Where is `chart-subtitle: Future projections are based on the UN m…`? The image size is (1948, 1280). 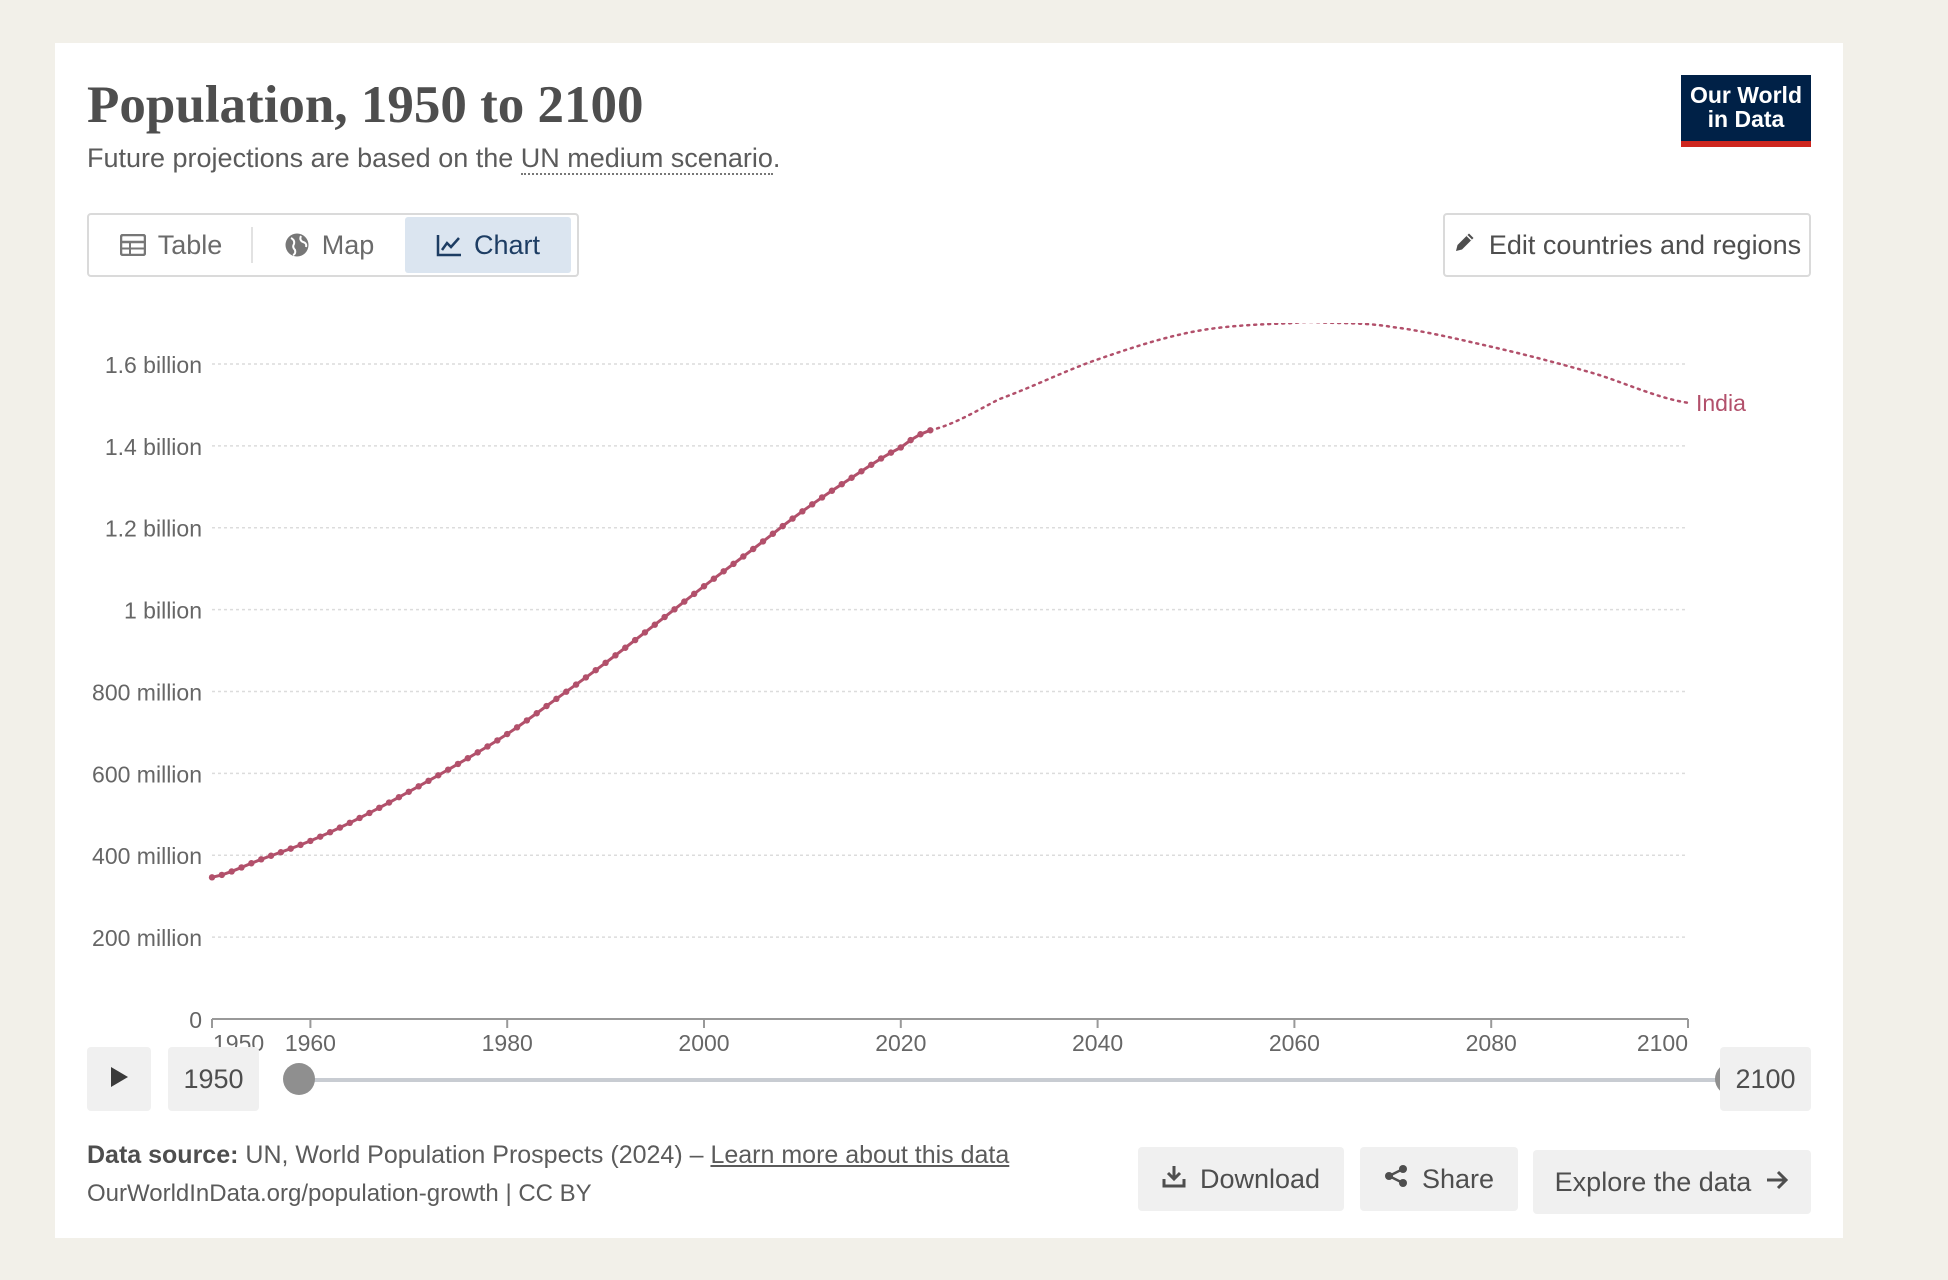 chart-subtitle: Future projections are based on the UN m… is located at coordinates (434, 159).